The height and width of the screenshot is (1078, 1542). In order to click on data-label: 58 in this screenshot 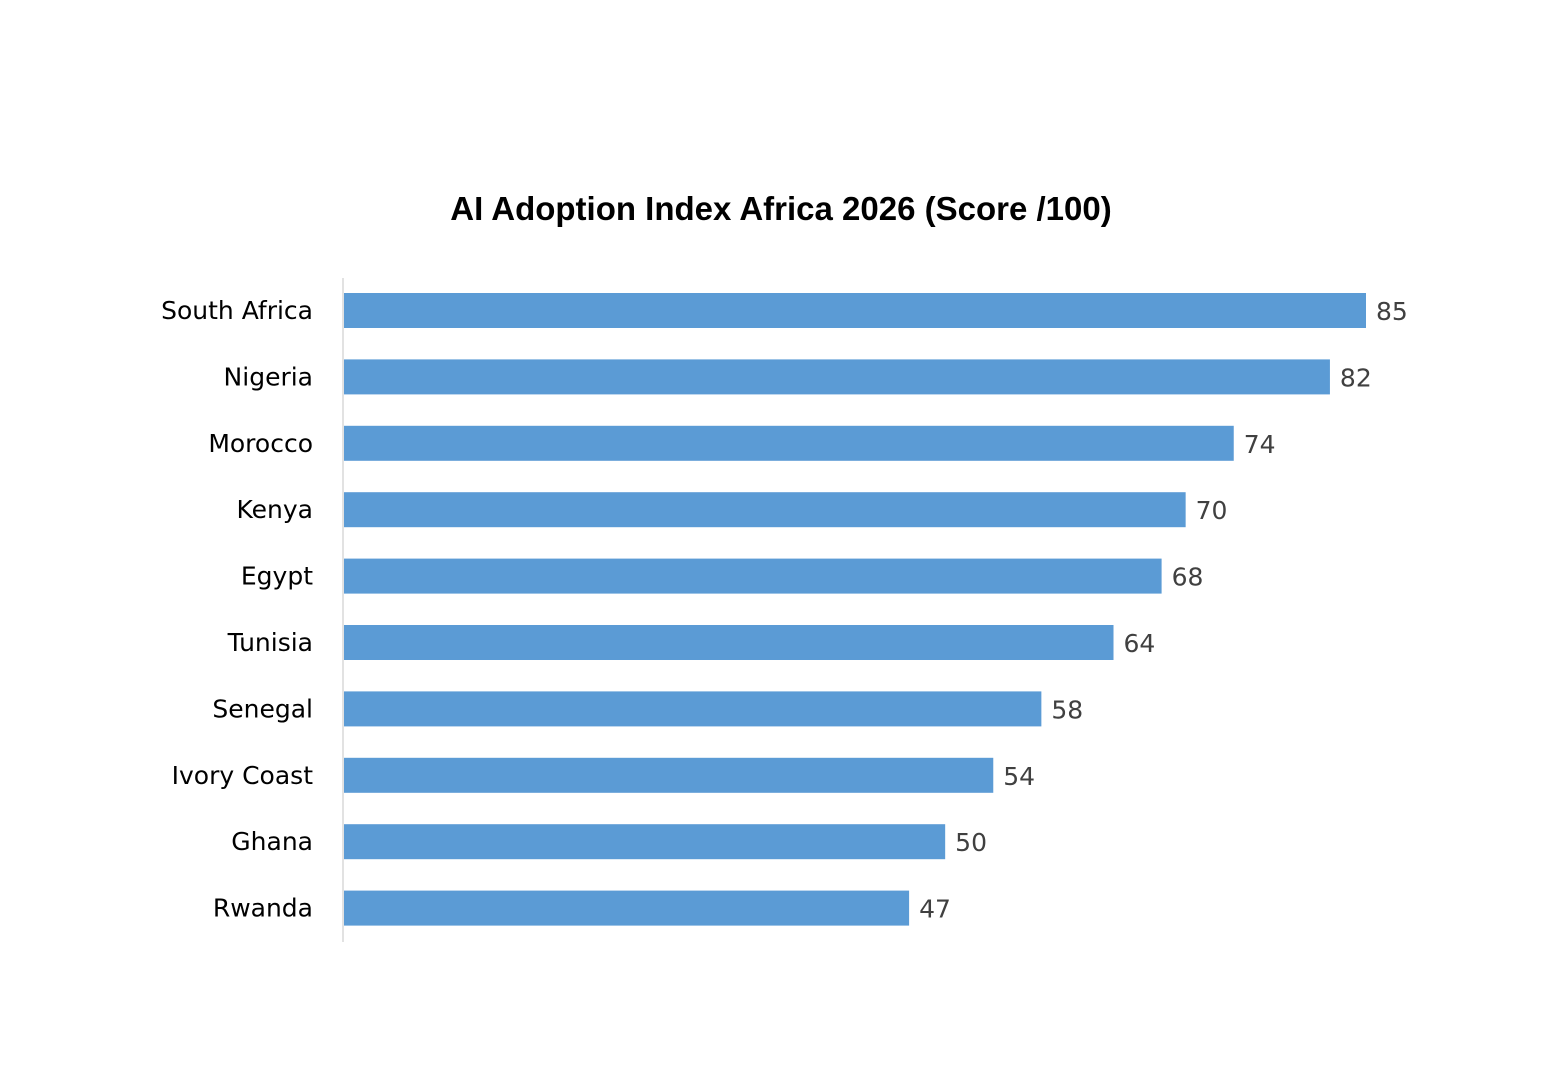, I will do `click(1067, 709)`.